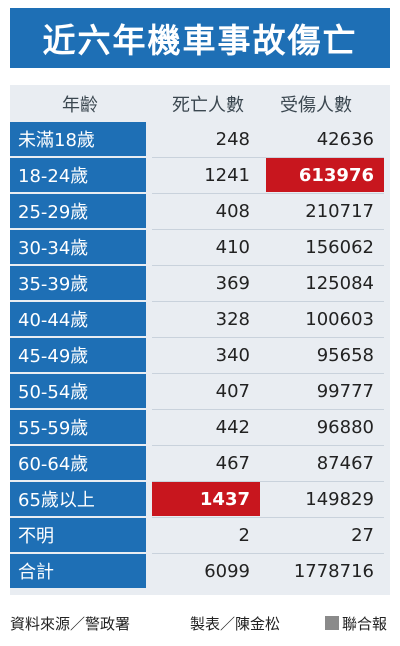  What do you see at coordinates (200, 391) in the screenshot?
I see `table-row: 50-54歲 407 99777` at bounding box center [200, 391].